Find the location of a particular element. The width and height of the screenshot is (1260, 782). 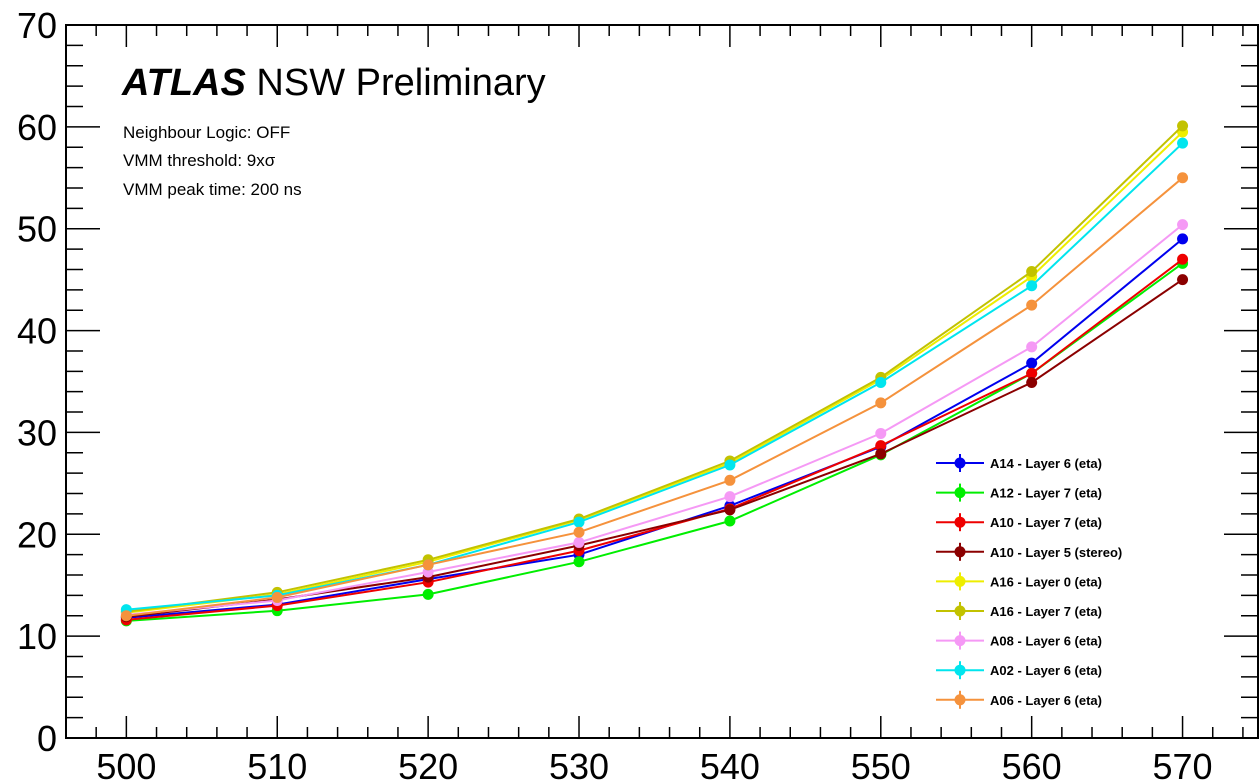

chart-title: ATLAS NSW Preliminary is located at coordinates (334, 83).